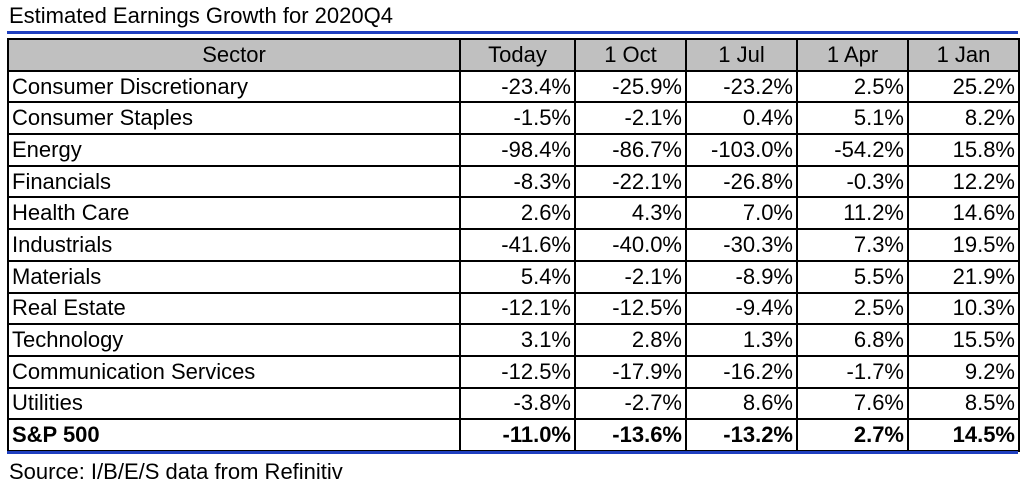 This screenshot has width=1024, height=491. What do you see at coordinates (963, 276) in the screenshot?
I see `value-cell: 21.9%` at bounding box center [963, 276].